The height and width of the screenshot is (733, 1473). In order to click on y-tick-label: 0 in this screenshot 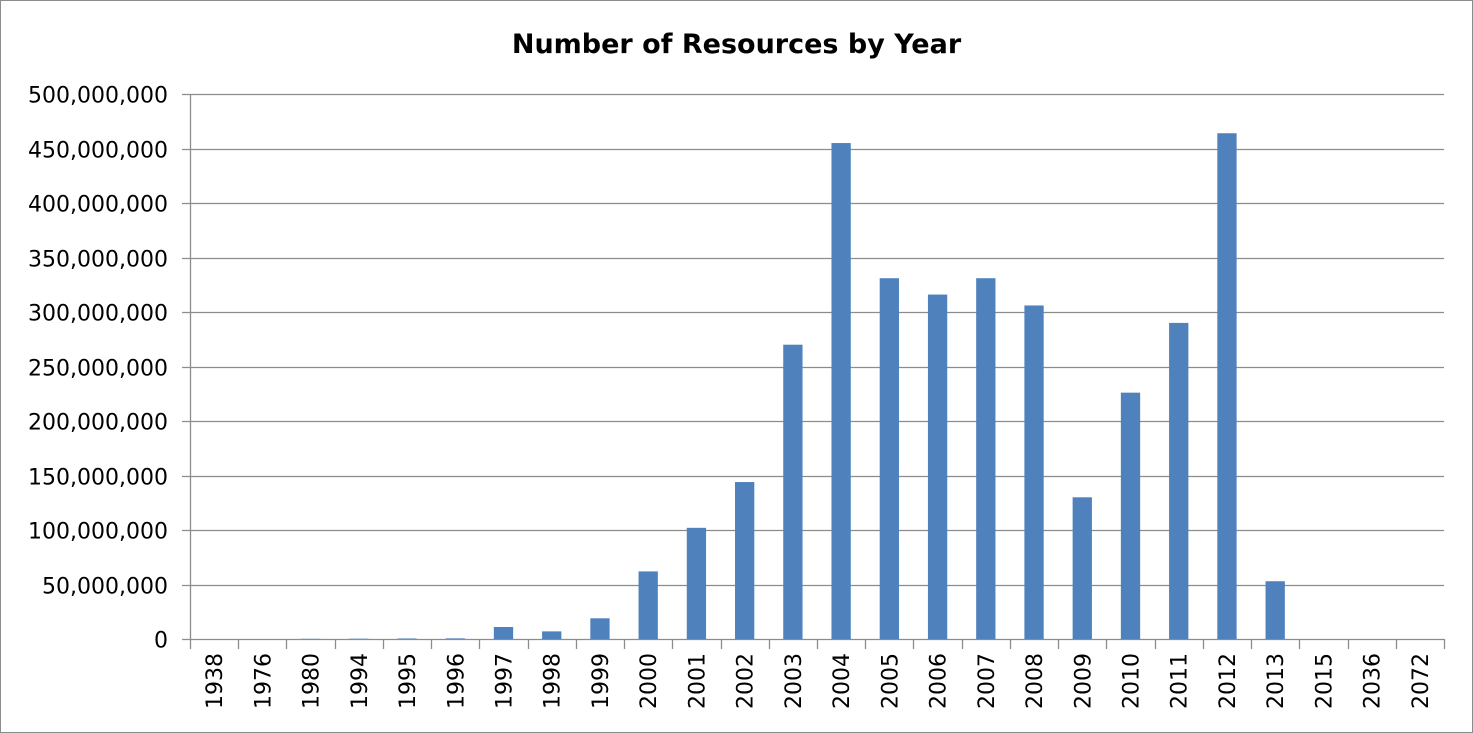, I will do `click(161, 641)`.